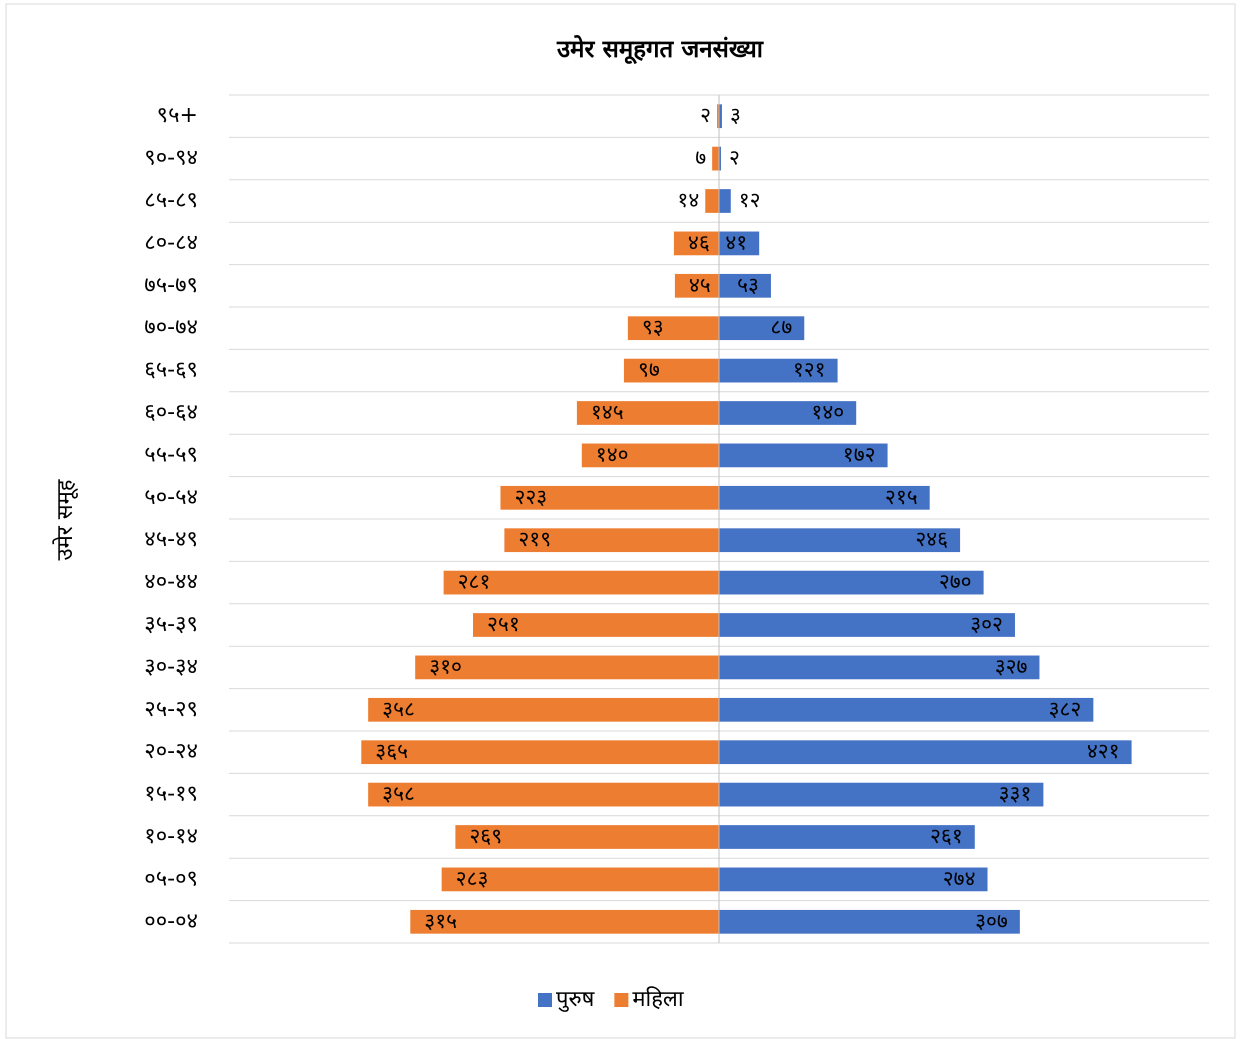 The height and width of the screenshot is (1039, 1241). What do you see at coordinates (859, 454) in the screenshot?
I see `data-label: १७२` at bounding box center [859, 454].